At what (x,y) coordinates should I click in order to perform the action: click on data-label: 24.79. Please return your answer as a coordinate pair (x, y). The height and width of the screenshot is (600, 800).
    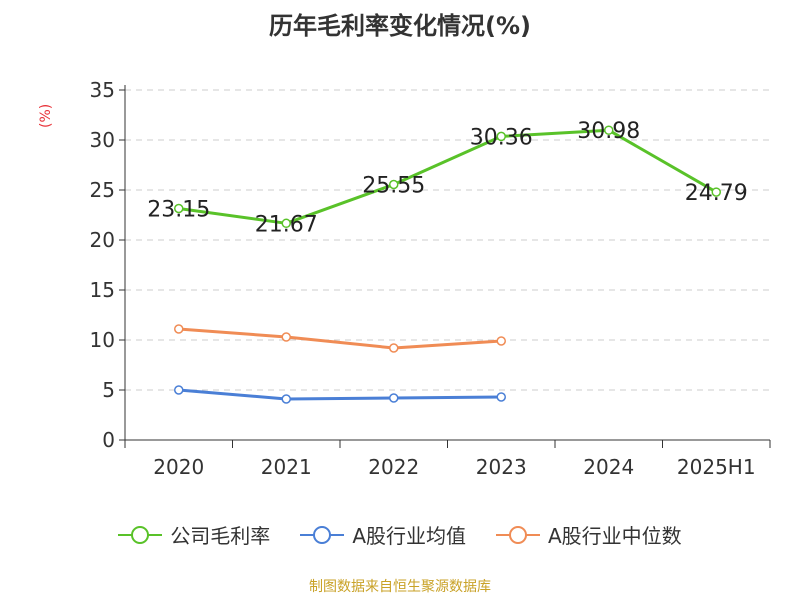
    Looking at the image, I should click on (716, 193).